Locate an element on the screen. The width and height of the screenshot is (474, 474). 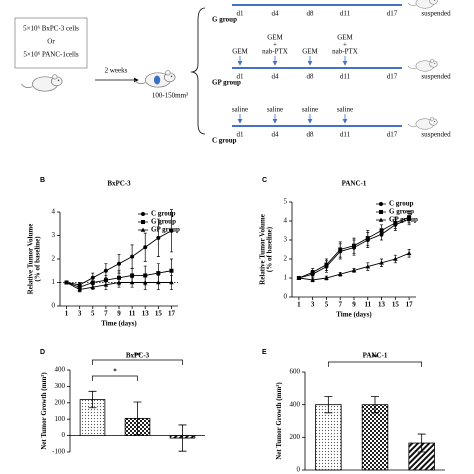
mouse-icon is located at coordinates (422, 4).